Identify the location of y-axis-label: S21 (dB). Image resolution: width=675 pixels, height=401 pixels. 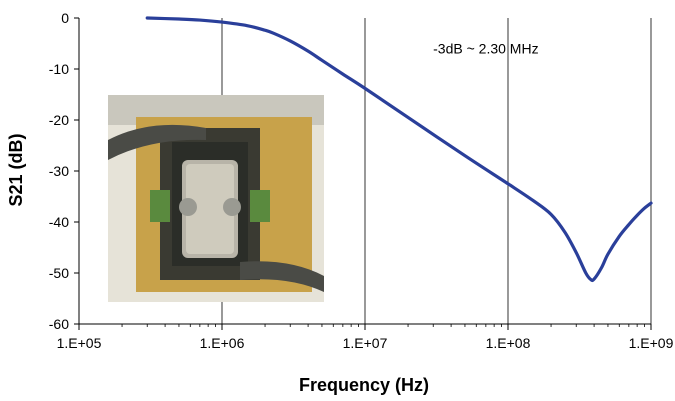
(16, 169).